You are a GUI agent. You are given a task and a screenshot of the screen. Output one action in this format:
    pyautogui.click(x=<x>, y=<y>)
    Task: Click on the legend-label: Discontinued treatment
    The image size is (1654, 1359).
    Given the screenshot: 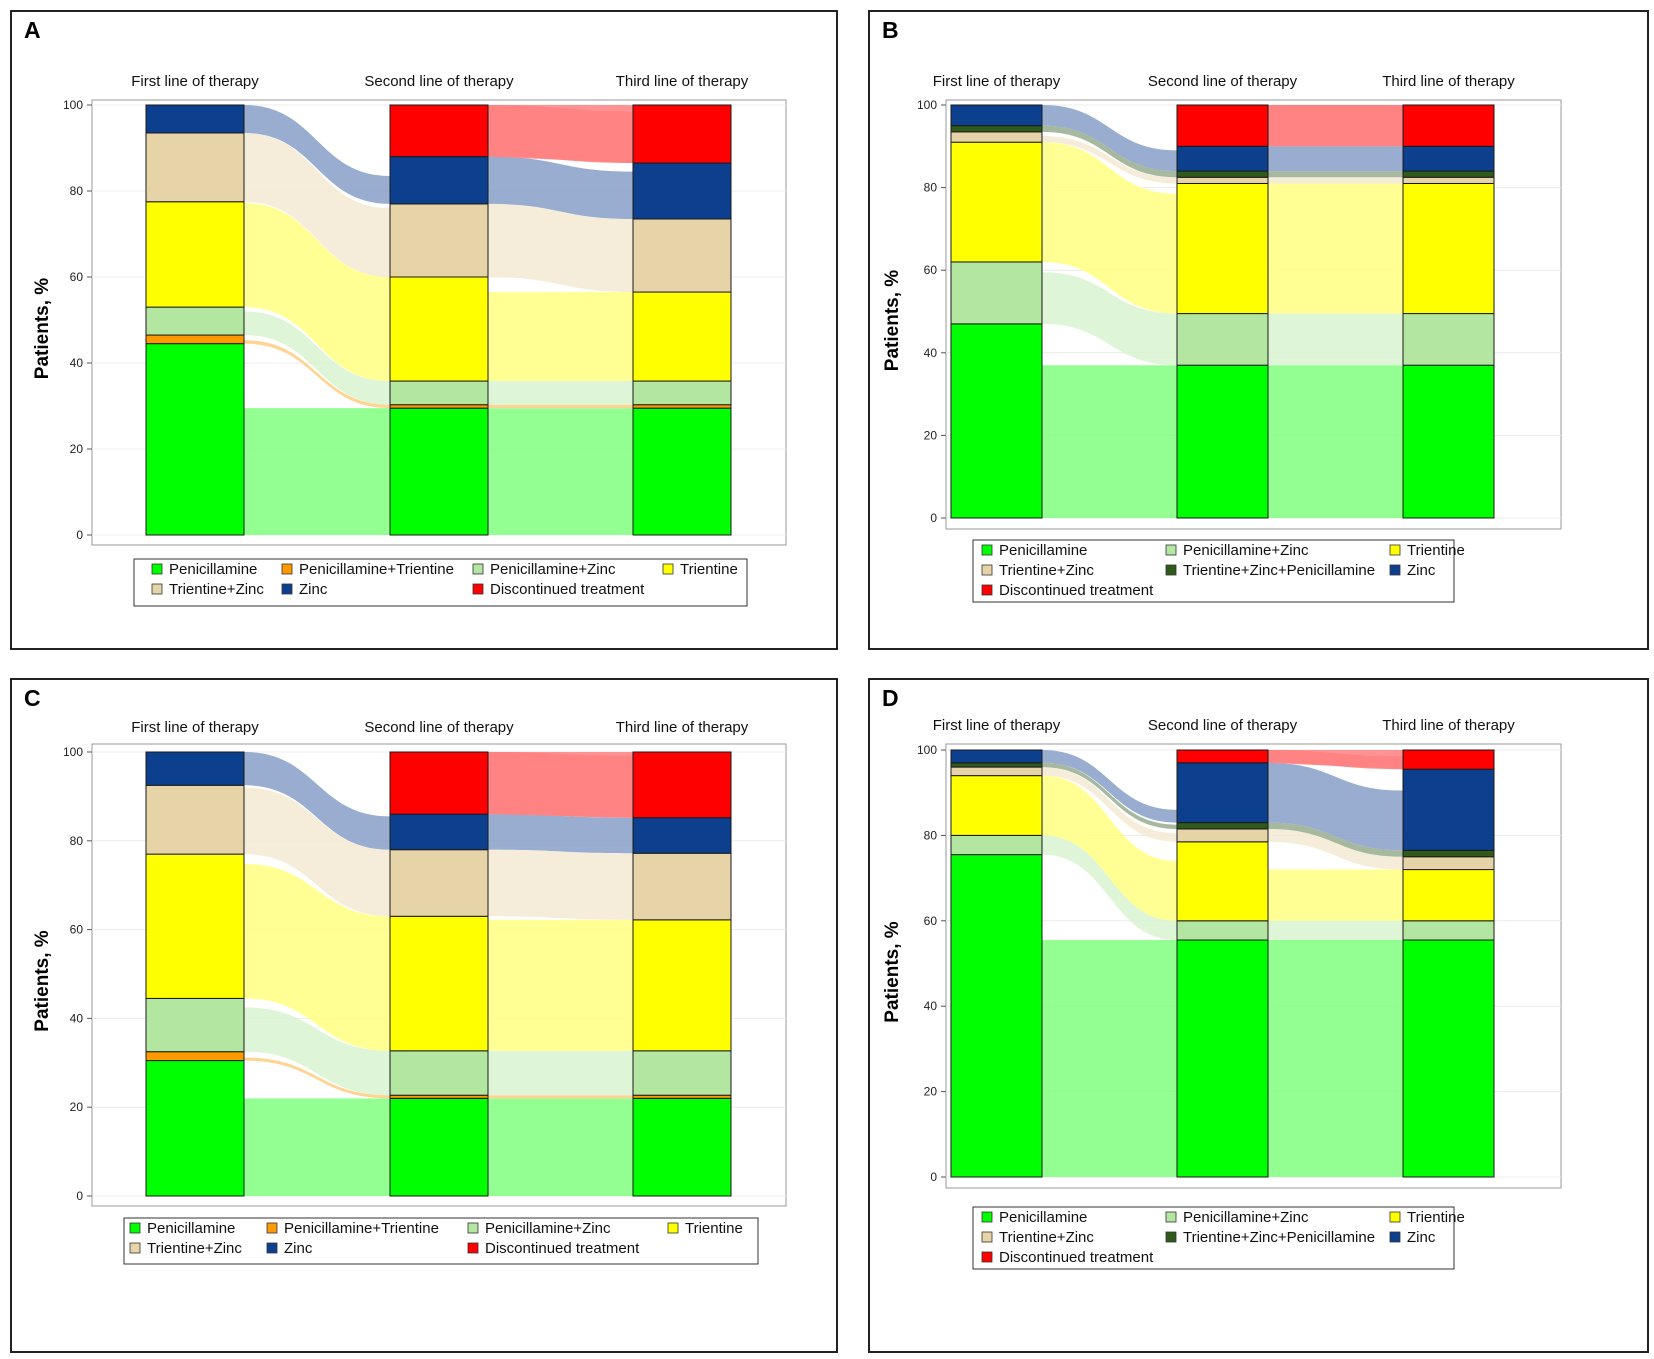 What is the action you would take?
    pyautogui.click(x=1076, y=590)
    